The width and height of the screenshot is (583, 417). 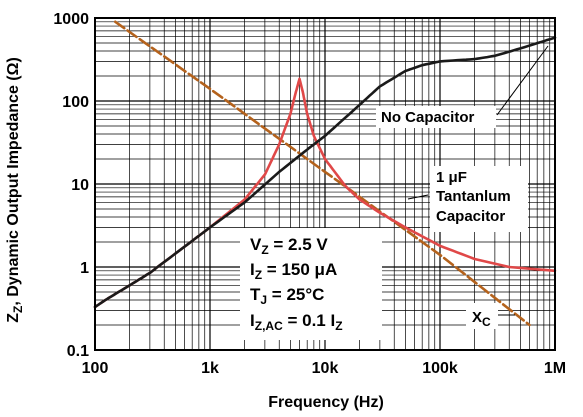 What do you see at coordinates (15, 190) in the screenshot?
I see `y-axis-title: ZZ, Dynamic Output Impedance (Ω)` at bounding box center [15, 190].